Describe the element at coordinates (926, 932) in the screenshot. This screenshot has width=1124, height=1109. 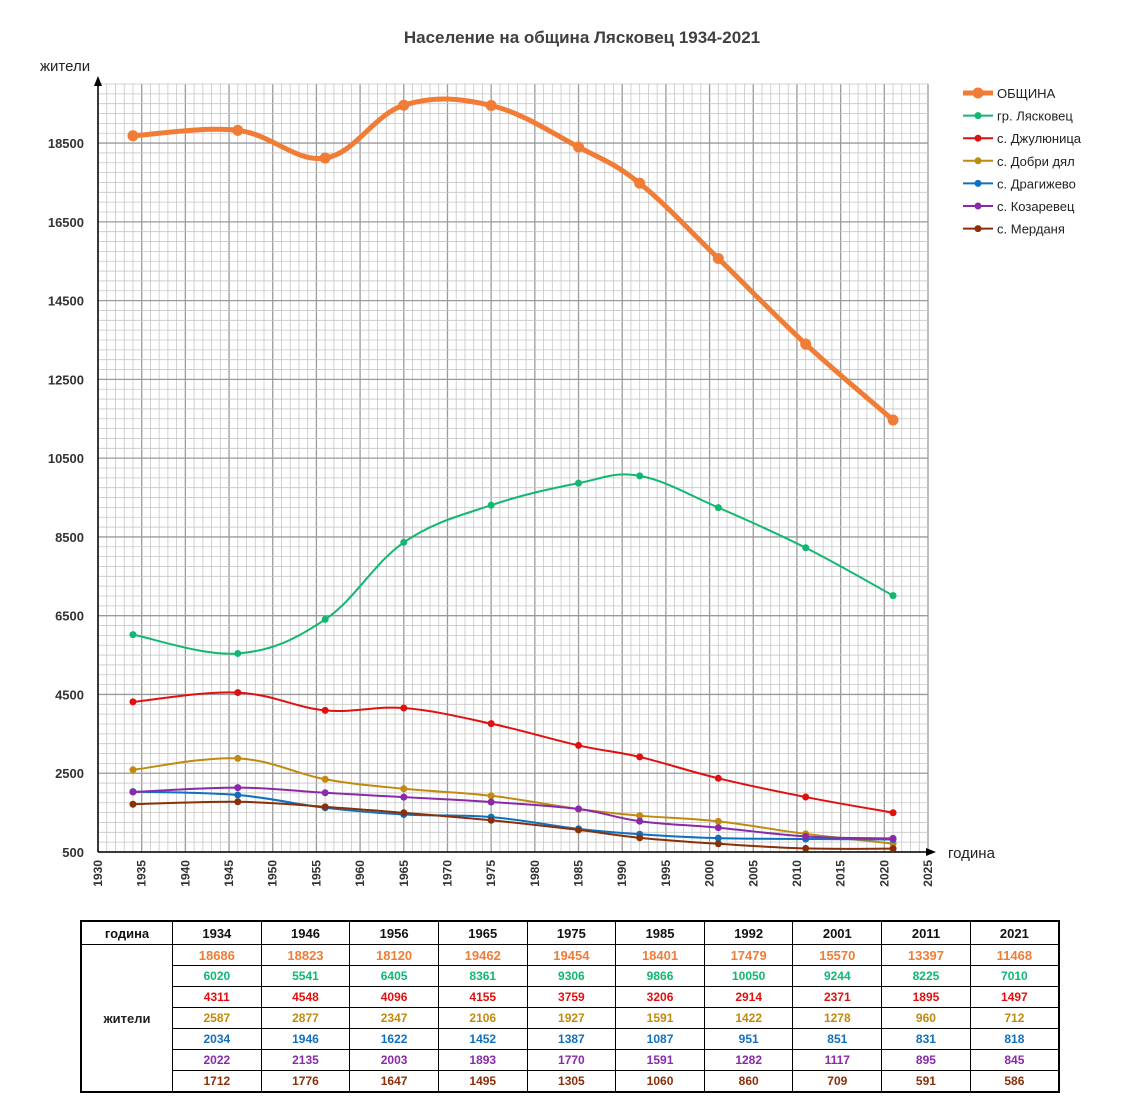
I see `year-cell: 2011` at that location.